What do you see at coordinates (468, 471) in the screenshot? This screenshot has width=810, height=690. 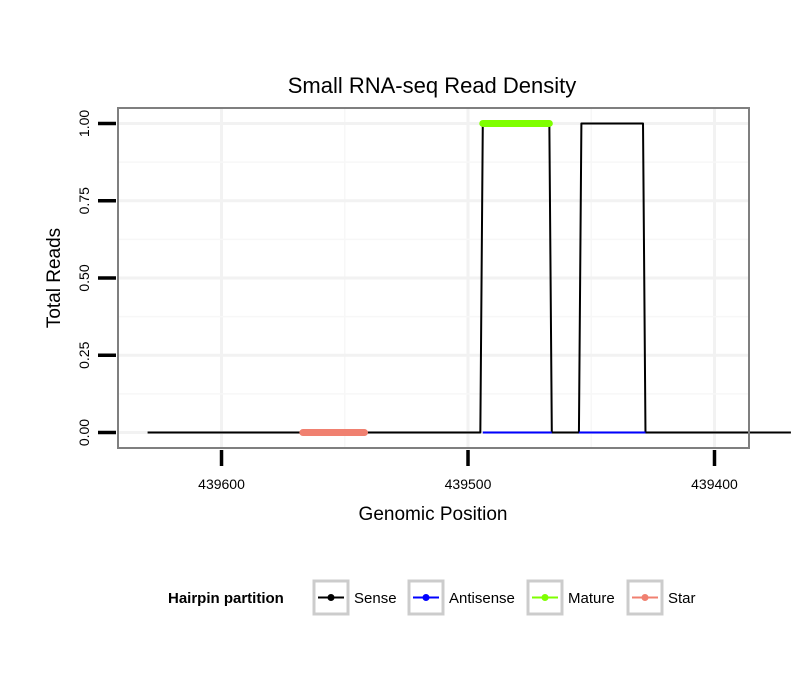 I see `x-axis: 439600 439500 439400` at bounding box center [468, 471].